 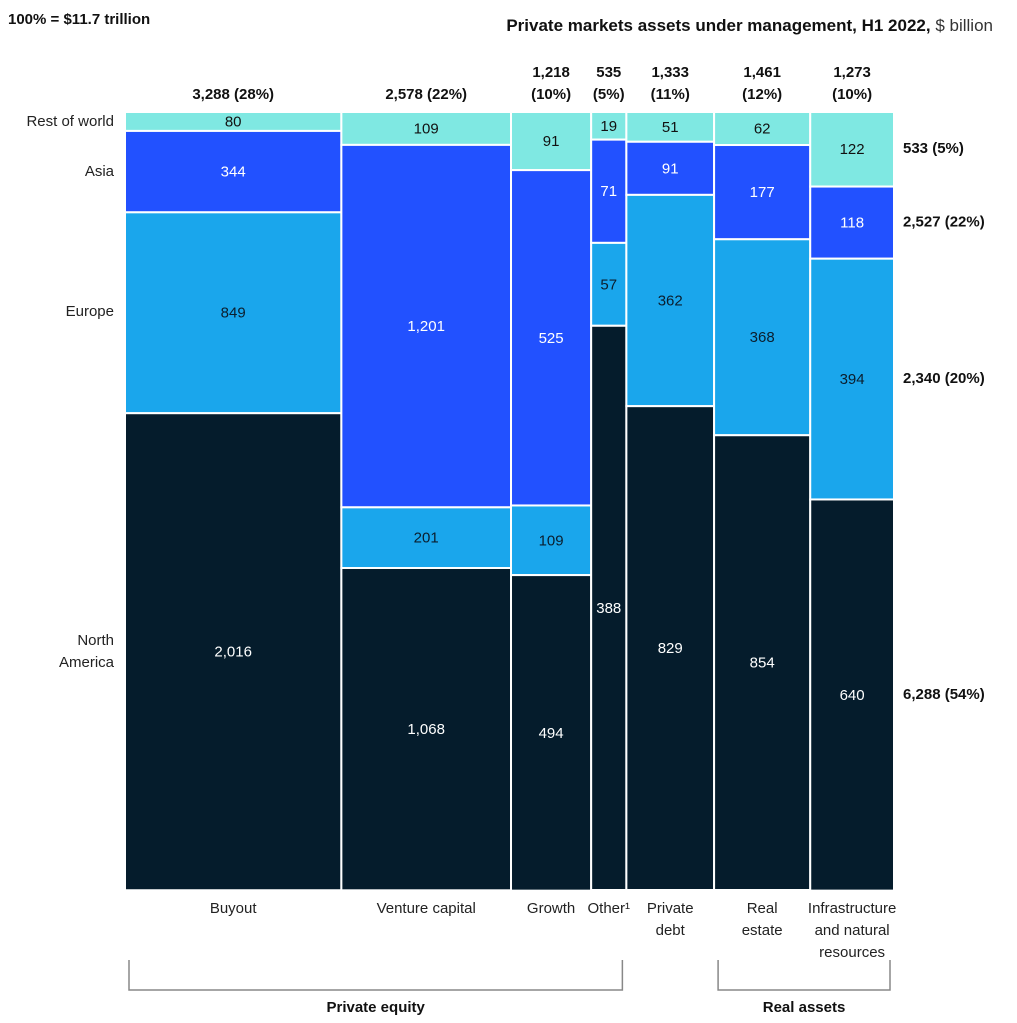 What do you see at coordinates (804, 1007) in the screenshot?
I see `group-label-real-assets: Real assets` at bounding box center [804, 1007].